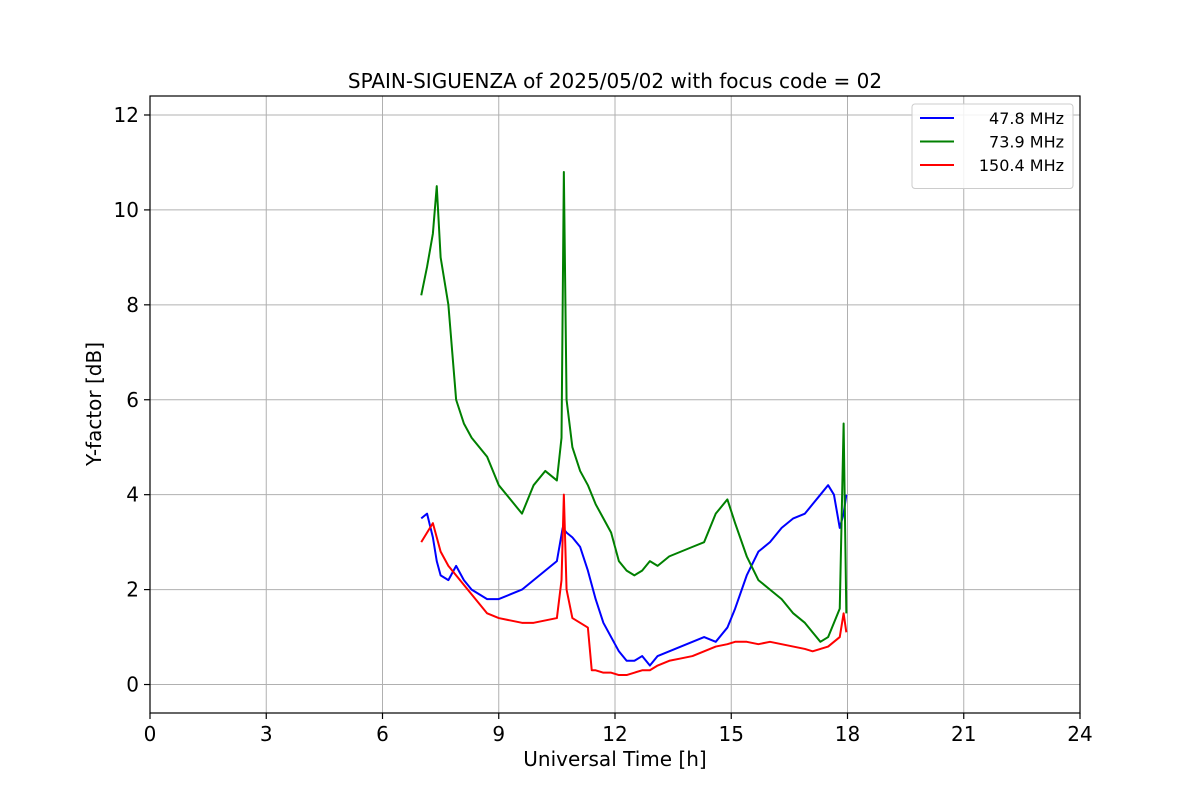  Describe the element at coordinates (1021, 165) in the screenshot. I see `legend-label-150-4-mhz: 150.4 MHz` at that location.